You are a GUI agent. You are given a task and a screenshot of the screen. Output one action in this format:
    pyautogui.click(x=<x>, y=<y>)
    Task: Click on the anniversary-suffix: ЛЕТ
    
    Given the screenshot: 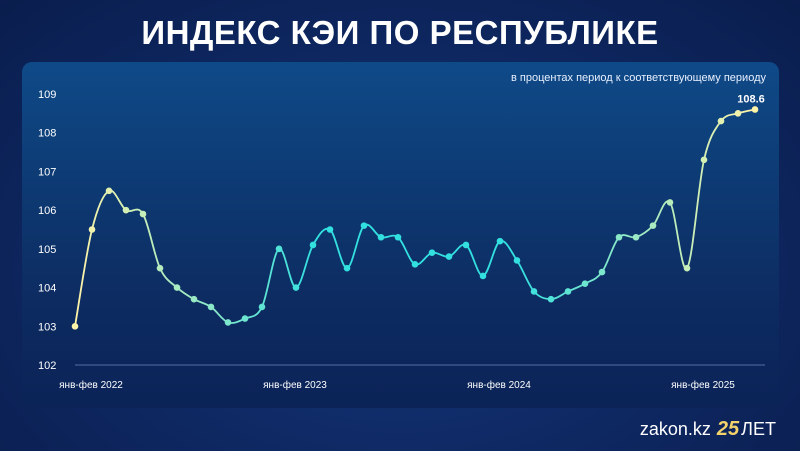 What is the action you would take?
    pyautogui.click(x=758, y=429)
    